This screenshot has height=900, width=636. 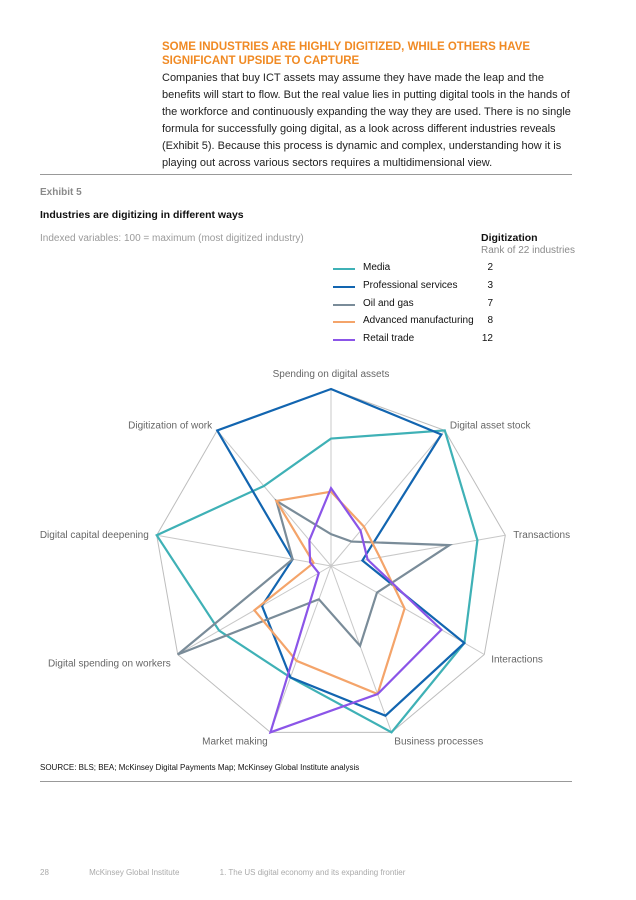 I want to click on legend-rank: 12, so click(x=487, y=338).